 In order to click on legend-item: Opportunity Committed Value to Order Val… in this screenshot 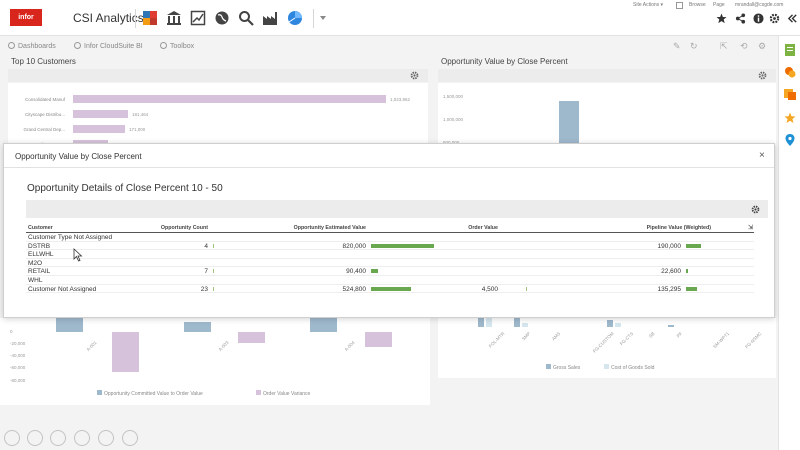, I will do `click(150, 393)`.